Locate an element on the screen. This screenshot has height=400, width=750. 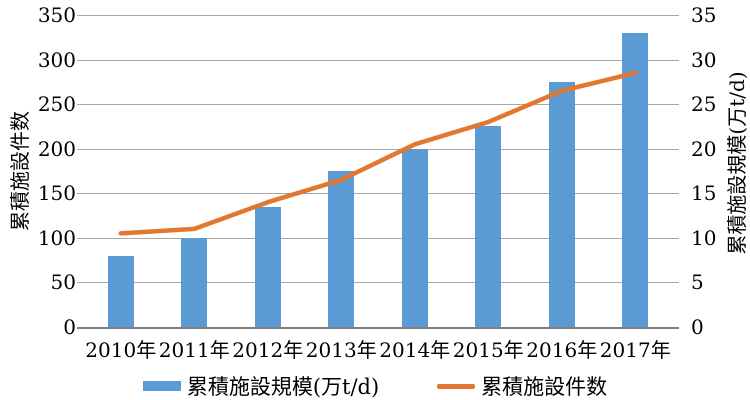
left-axis-tick-label: 150 is located at coordinates (56, 193).